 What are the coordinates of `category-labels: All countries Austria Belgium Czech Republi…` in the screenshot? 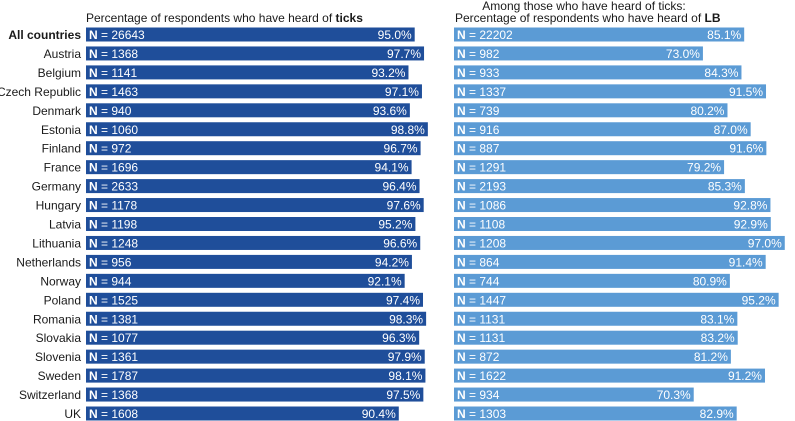 It's located at (41, 224).